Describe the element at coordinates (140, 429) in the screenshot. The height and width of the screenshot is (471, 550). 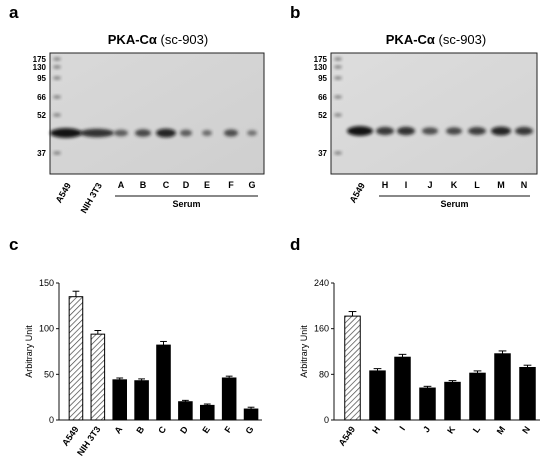
I see `x-tick-label: B` at that location.